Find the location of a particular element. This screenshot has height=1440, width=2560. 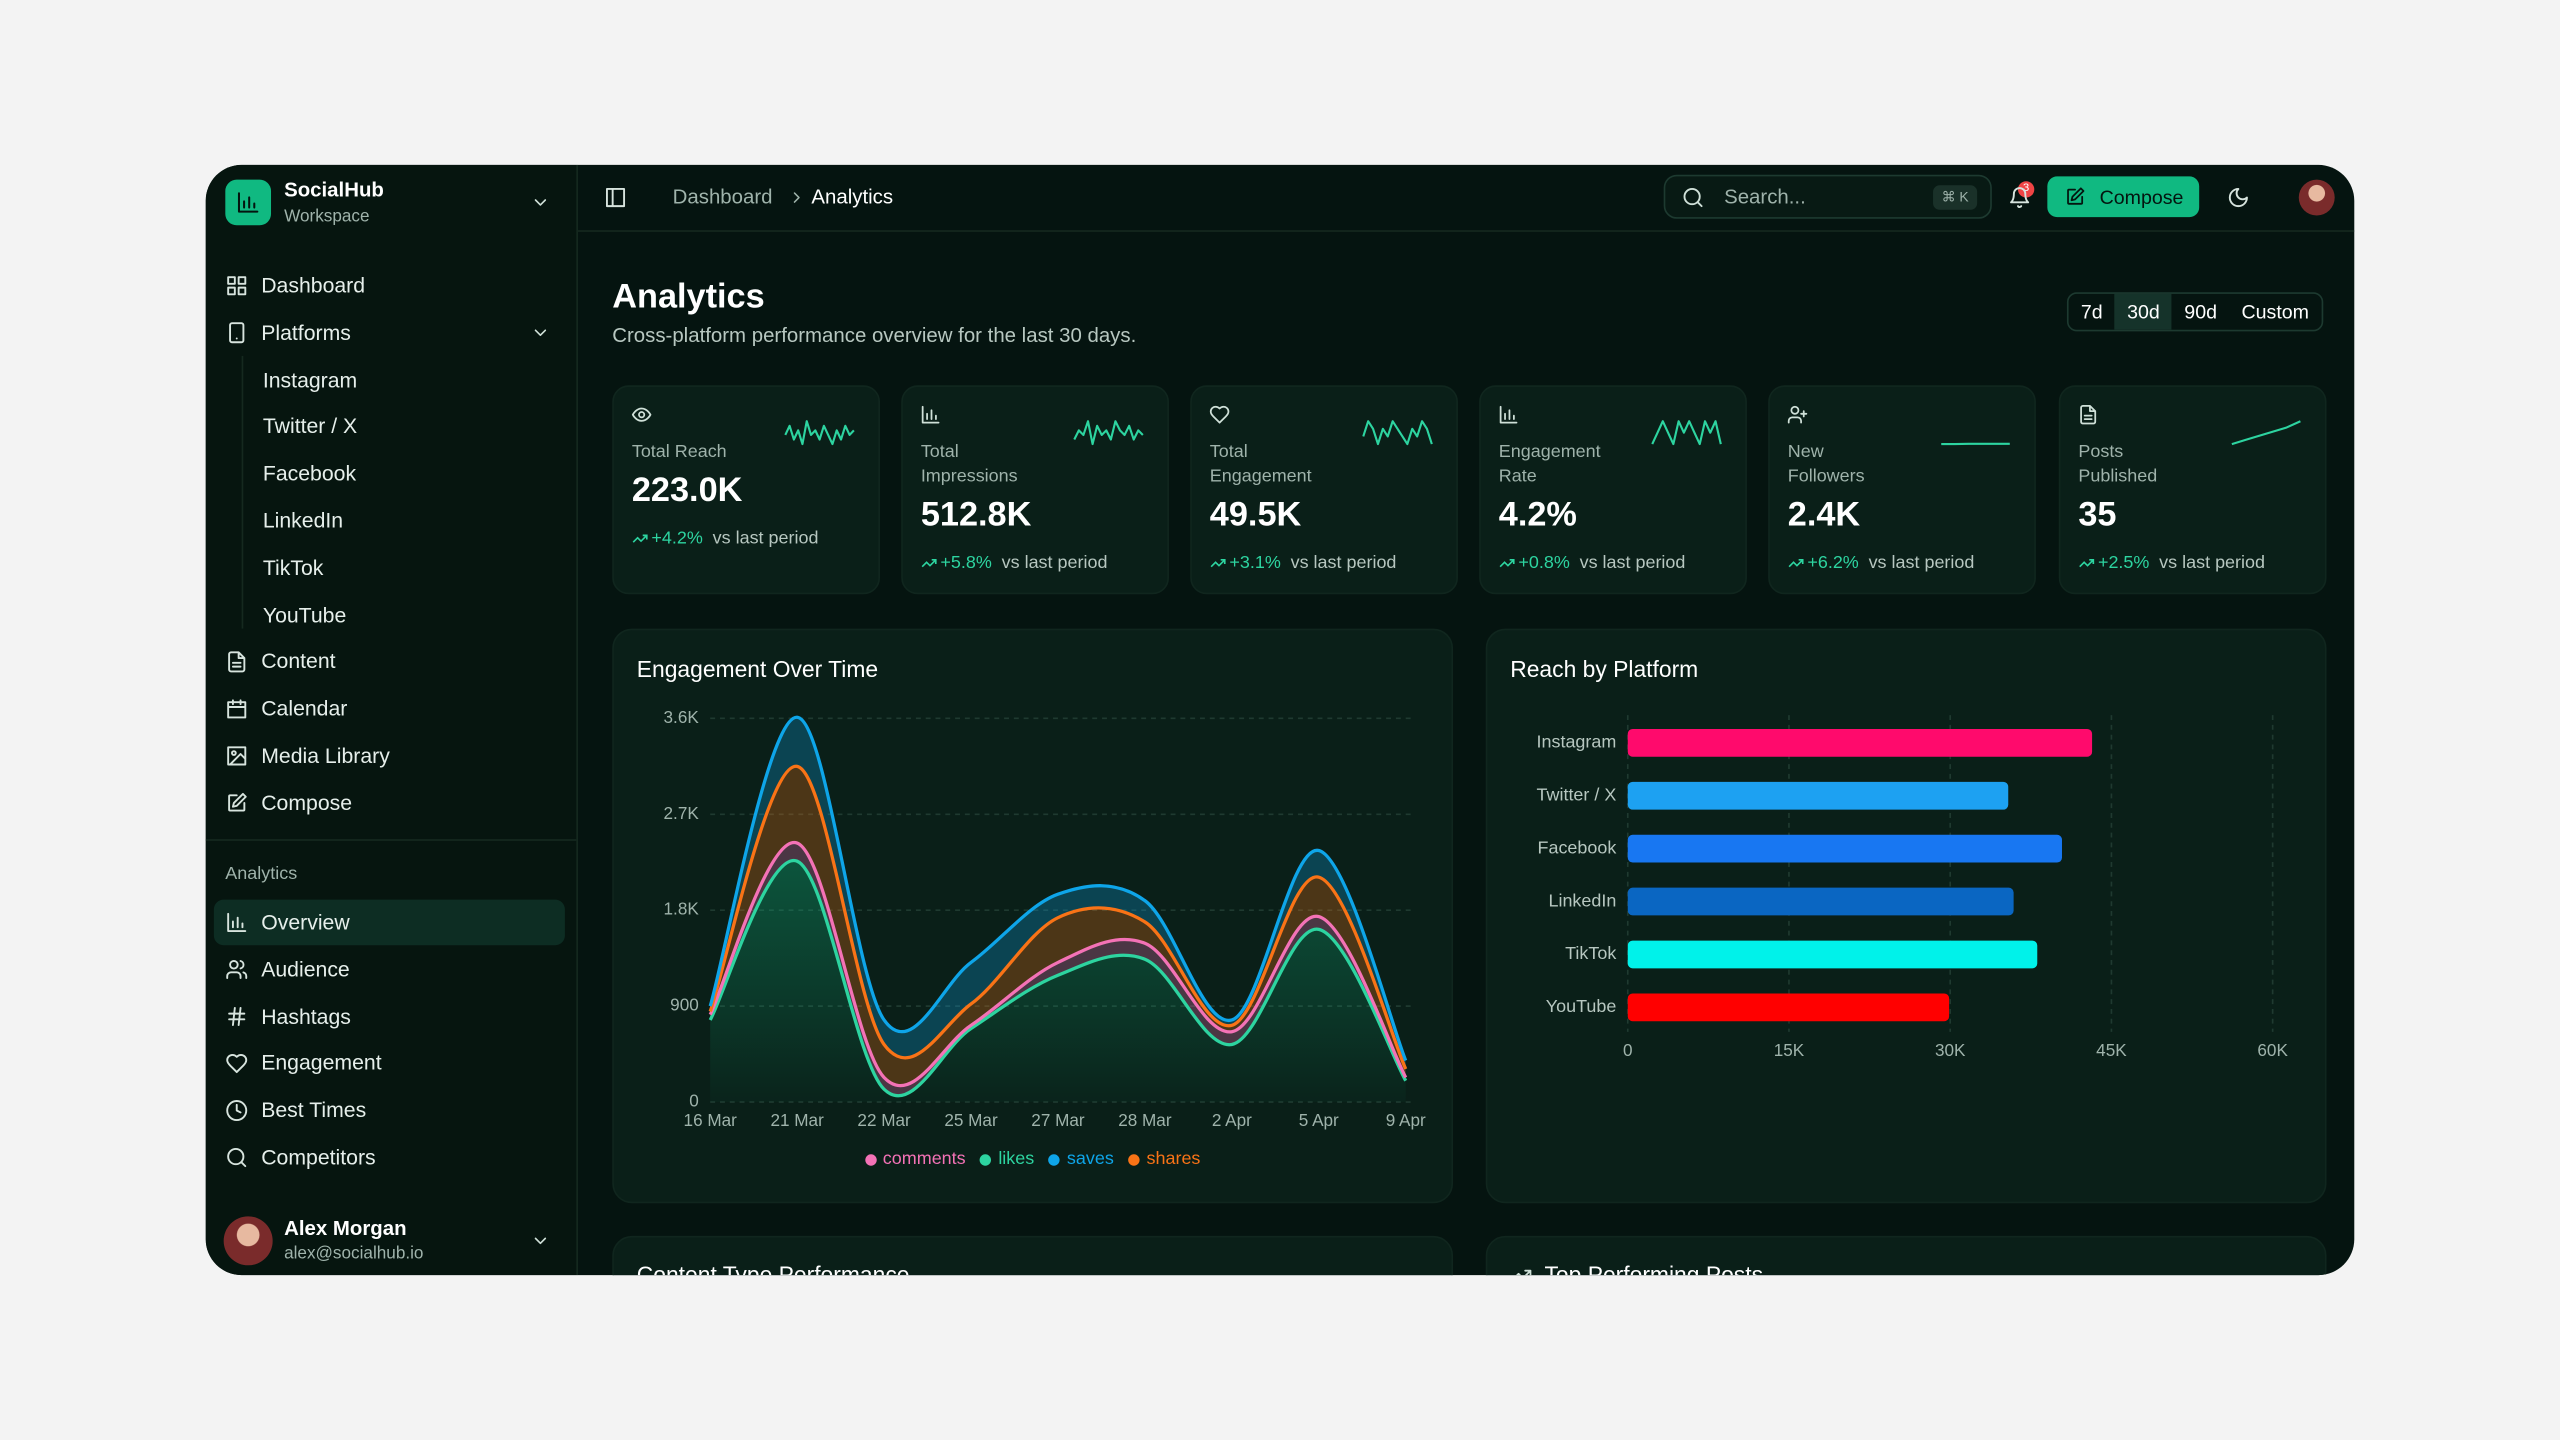

kpi-card: Total Engagement 49.5K +3.1% vs last period is located at coordinates (1324, 490).